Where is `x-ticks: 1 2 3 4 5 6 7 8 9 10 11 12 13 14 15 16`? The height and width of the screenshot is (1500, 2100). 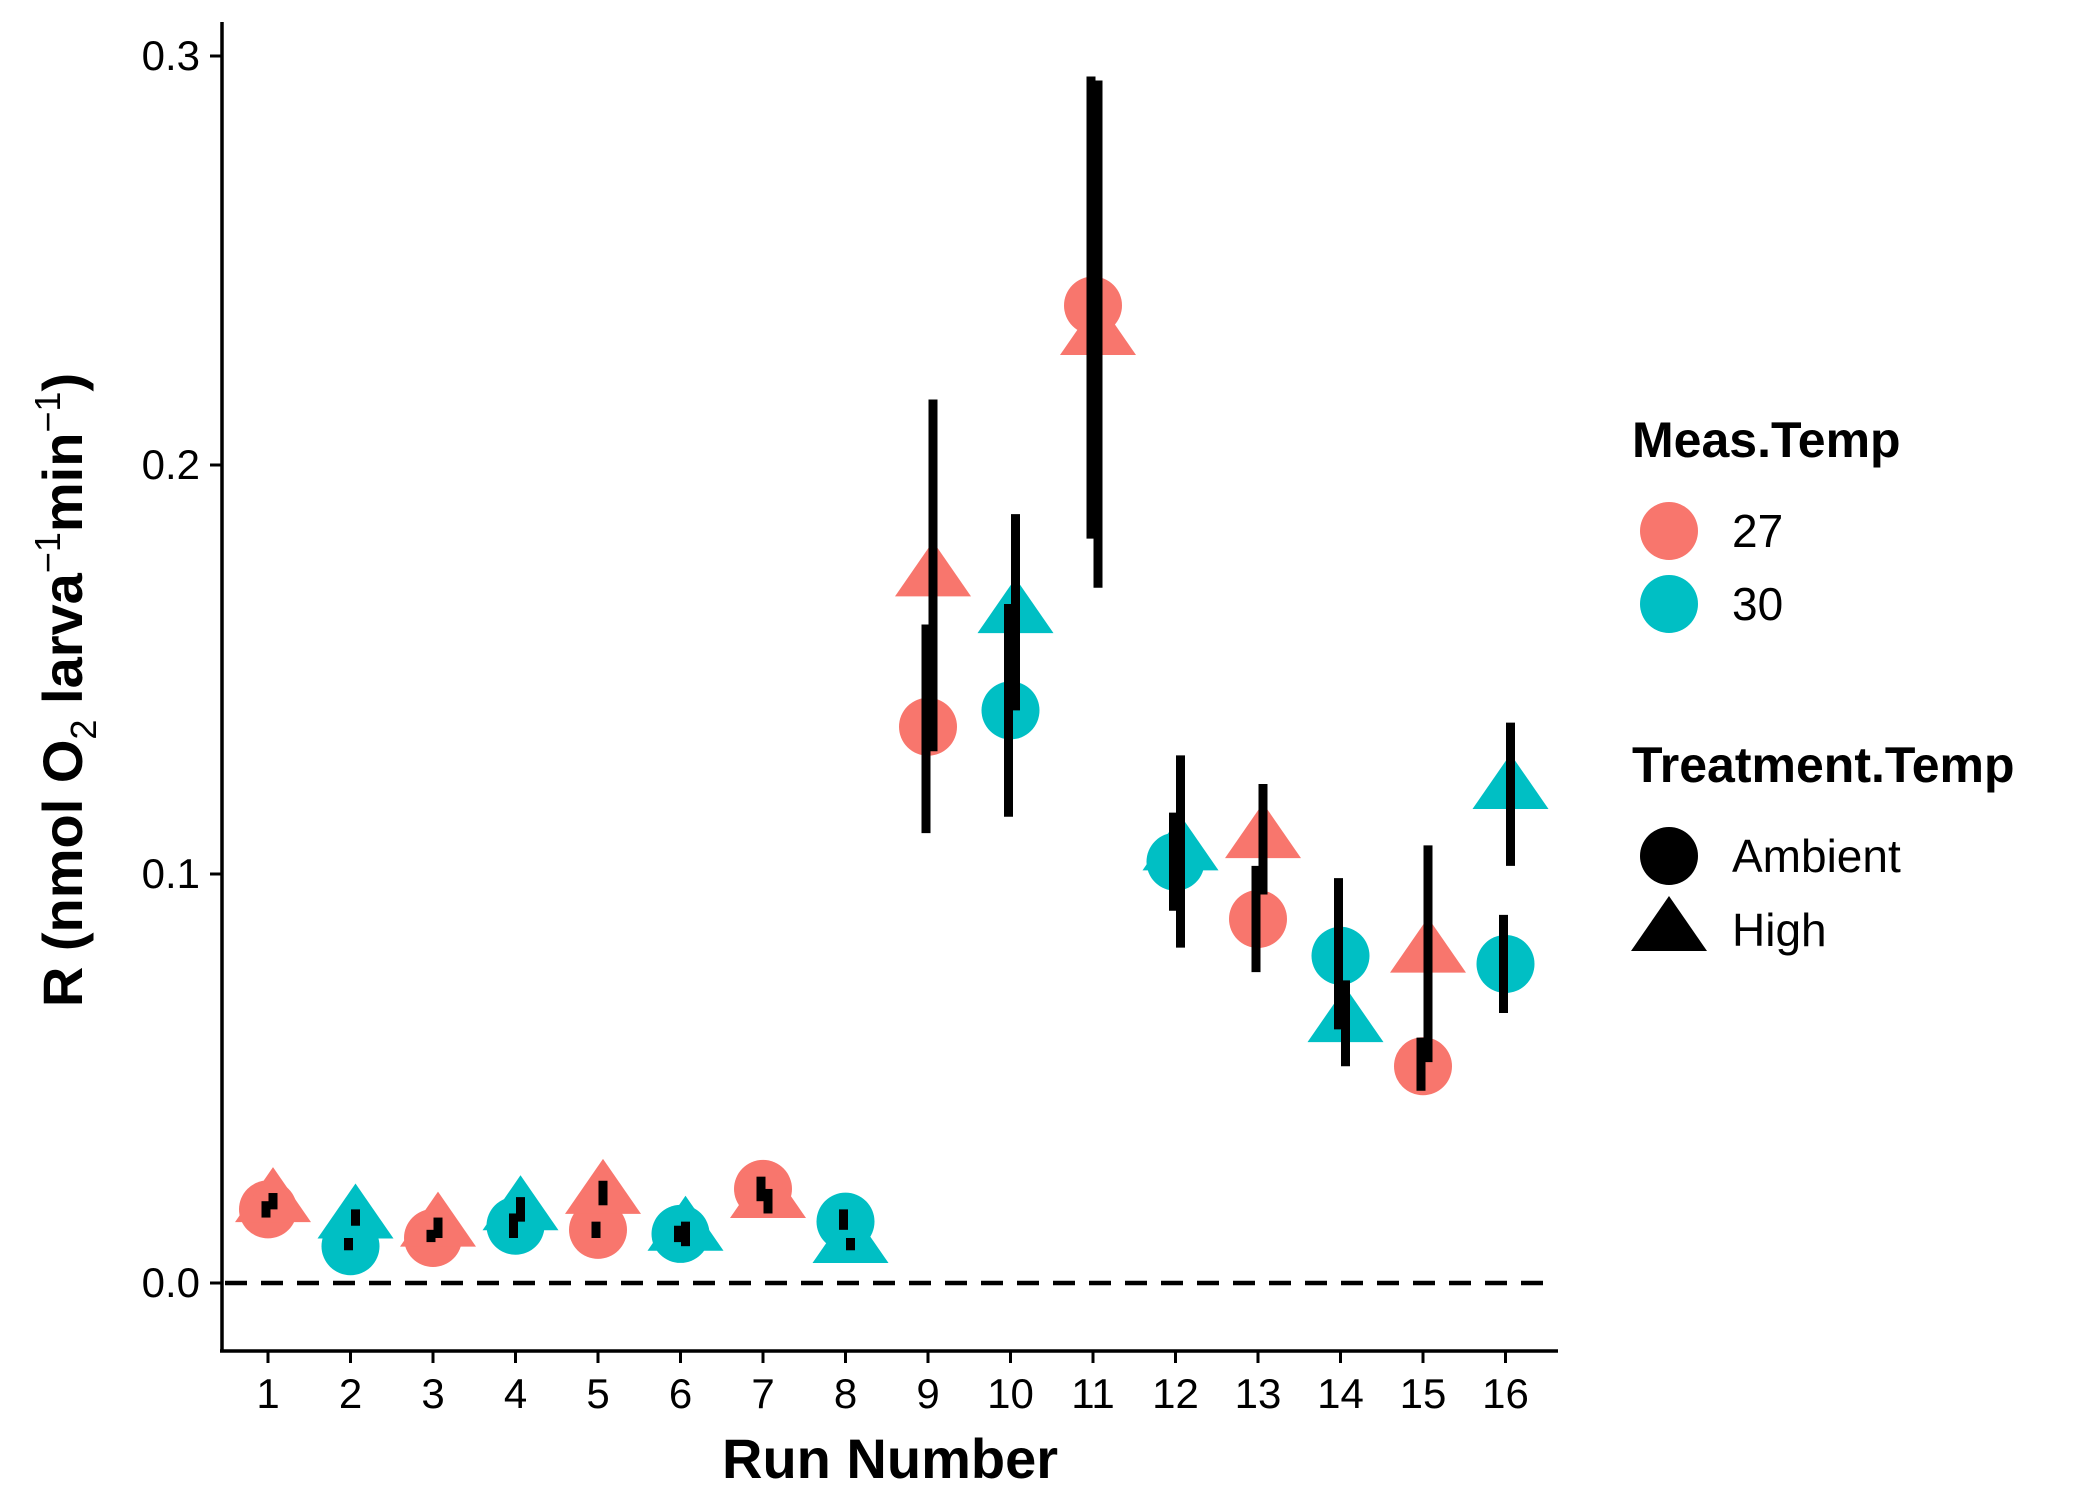
x-ticks: 1 2 3 4 5 6 7 8 9 10 11 12 13 14 15 16 is located at coordinates (892, 1384).